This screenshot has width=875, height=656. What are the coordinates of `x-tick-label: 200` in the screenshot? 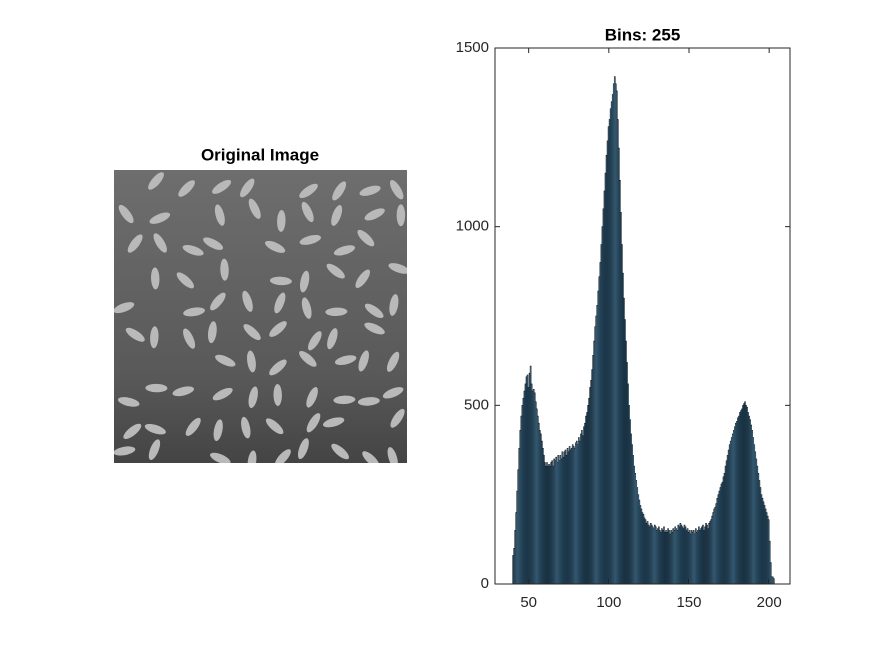 It's located at (769, 602).